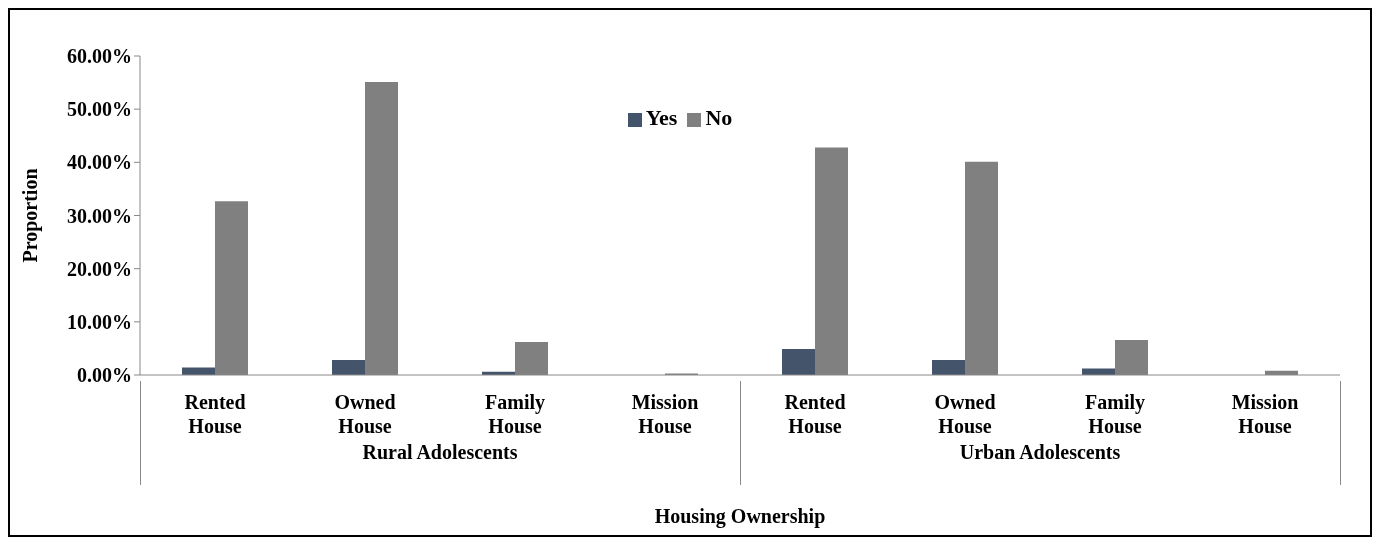 The height and width of the screenshot is (557, 1392). What do you see at coordinates (31, 215) in the screenshot?
I see `y-axis-title: Proportion` at bounding box center [31, 215].